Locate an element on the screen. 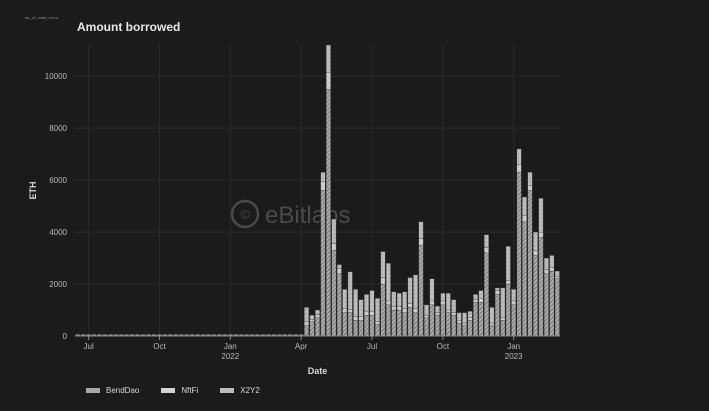  legend-label-x2y2: X2Y2 is located at coordinates (250, 390).